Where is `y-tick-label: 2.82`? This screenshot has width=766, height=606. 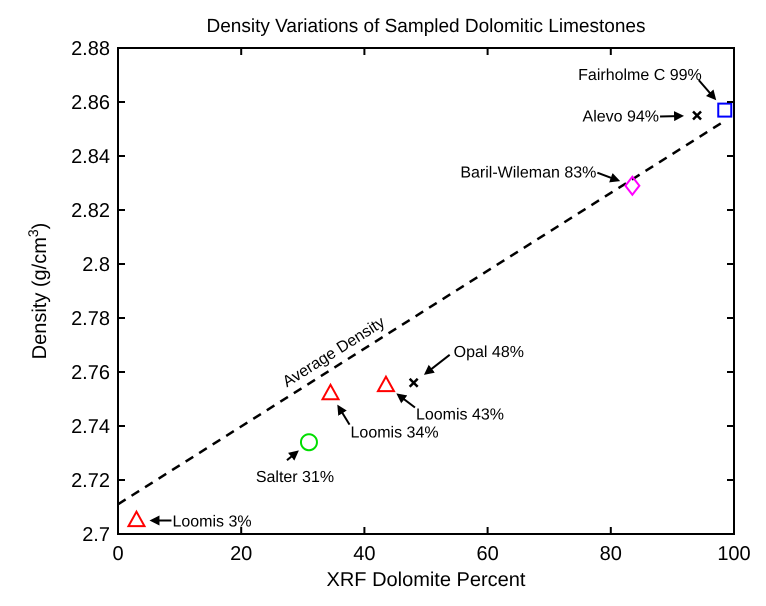
y-tick-label: 2.82 is located at coordinates (90, 211).